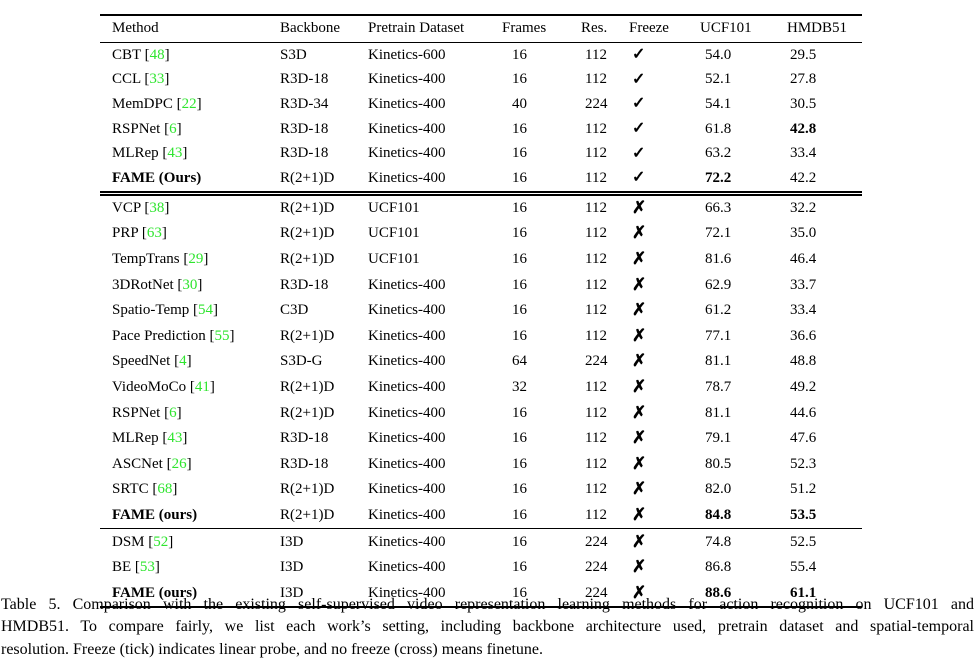 The height and width of the screenshot is (659, 975). I want to click on method-name: BE, so click(122, 567).